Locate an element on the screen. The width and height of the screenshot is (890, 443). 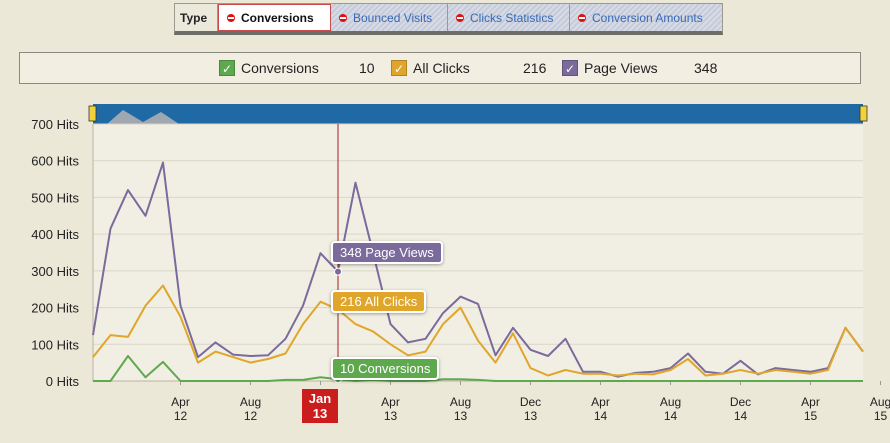
navigator-bar is located at coordinates (478, 114).